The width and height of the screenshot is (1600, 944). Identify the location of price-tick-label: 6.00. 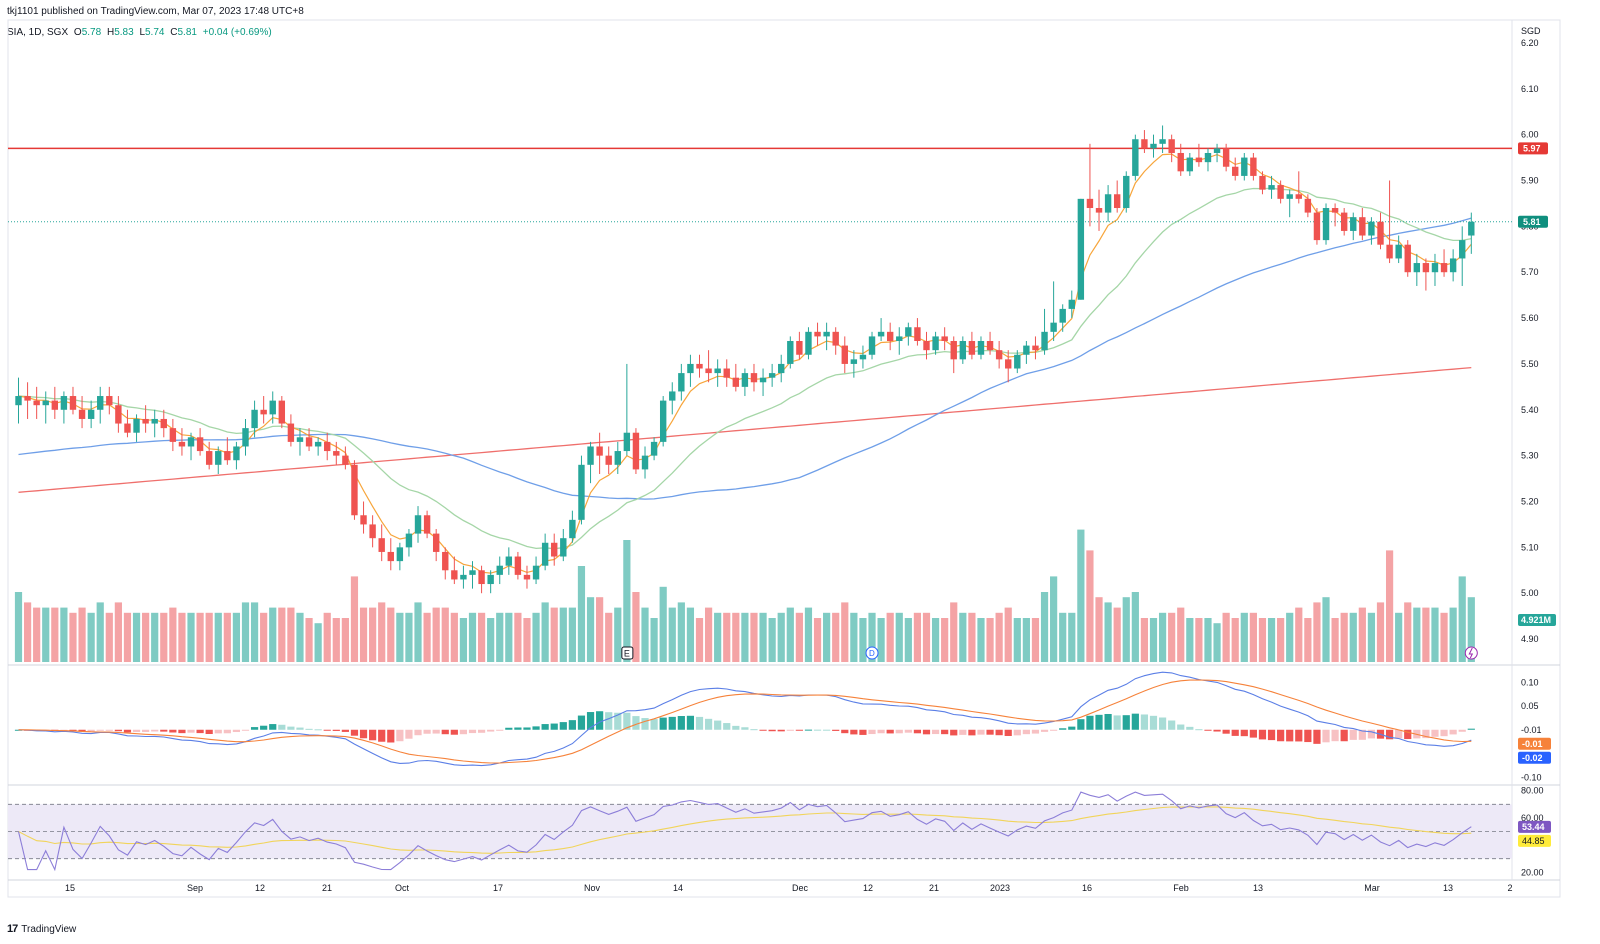
(1530, 135).